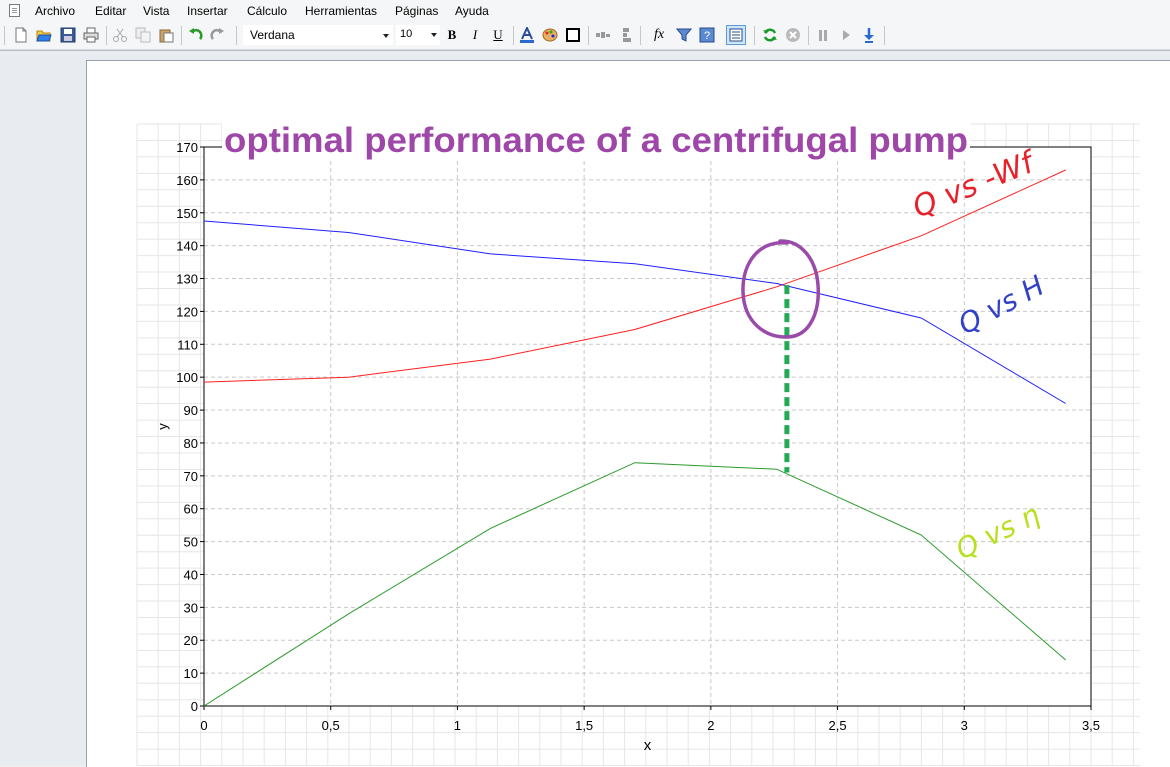  Describe the element at coordinates (203, 725) in the screenshot. I see `x-tick-label: 0` at that location.